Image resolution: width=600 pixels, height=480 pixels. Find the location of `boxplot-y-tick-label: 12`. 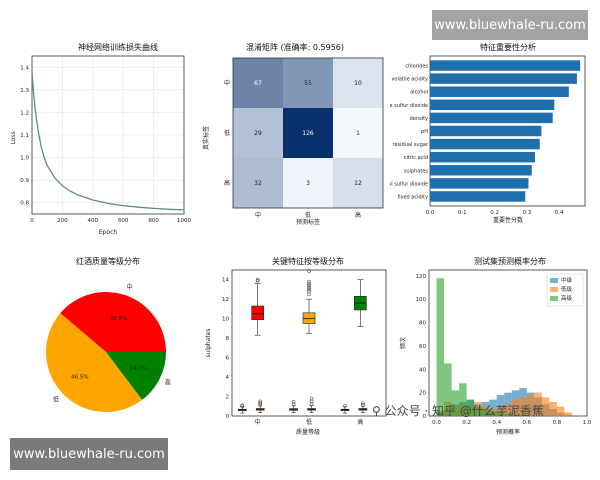

boxplot-y-tick-label: 12 is located at coordinates (225, 300).